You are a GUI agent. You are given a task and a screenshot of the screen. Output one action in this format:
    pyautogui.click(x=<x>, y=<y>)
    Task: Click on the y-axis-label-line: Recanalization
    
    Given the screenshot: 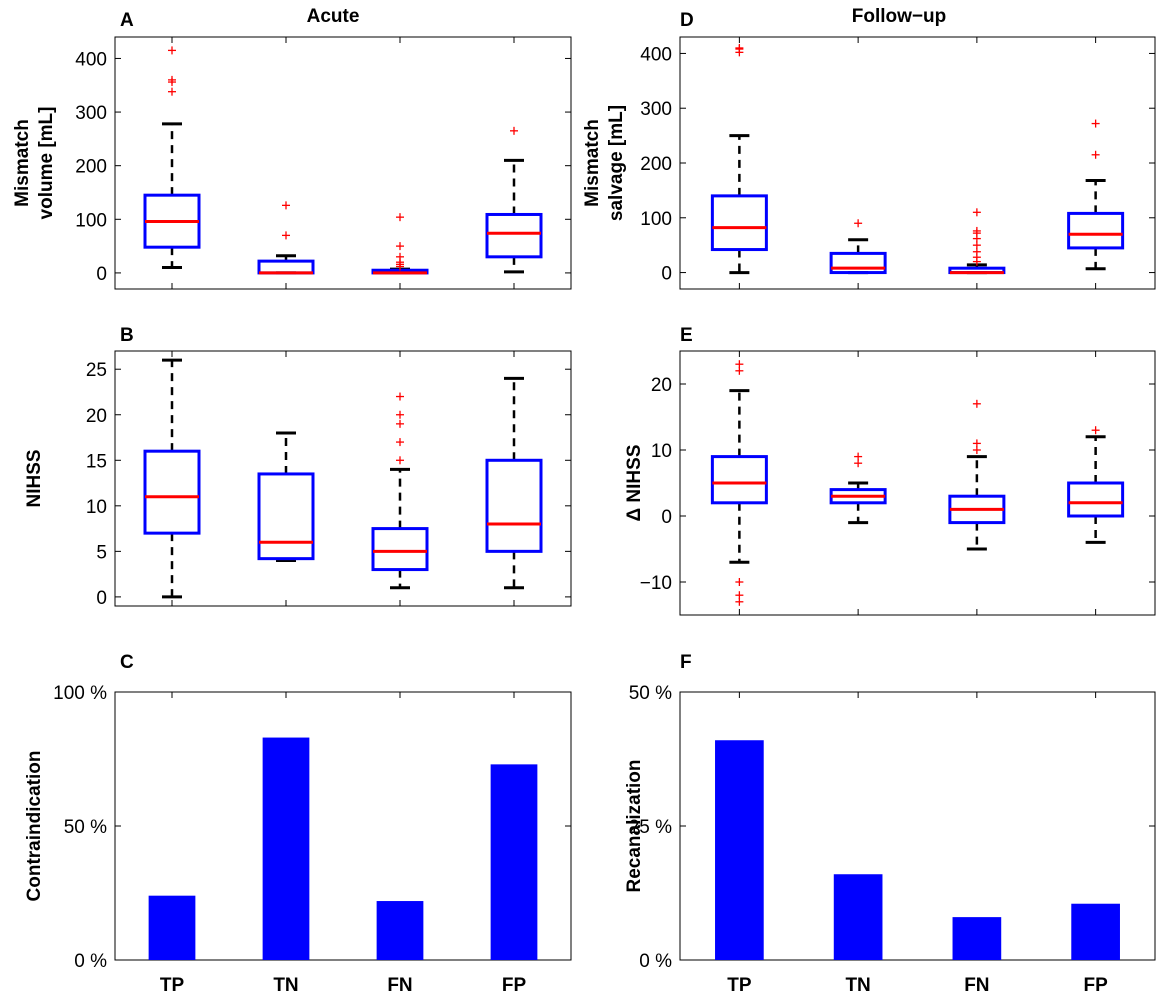 What is the action you would take?
    pyautogui.click(x=634, y=825)
    